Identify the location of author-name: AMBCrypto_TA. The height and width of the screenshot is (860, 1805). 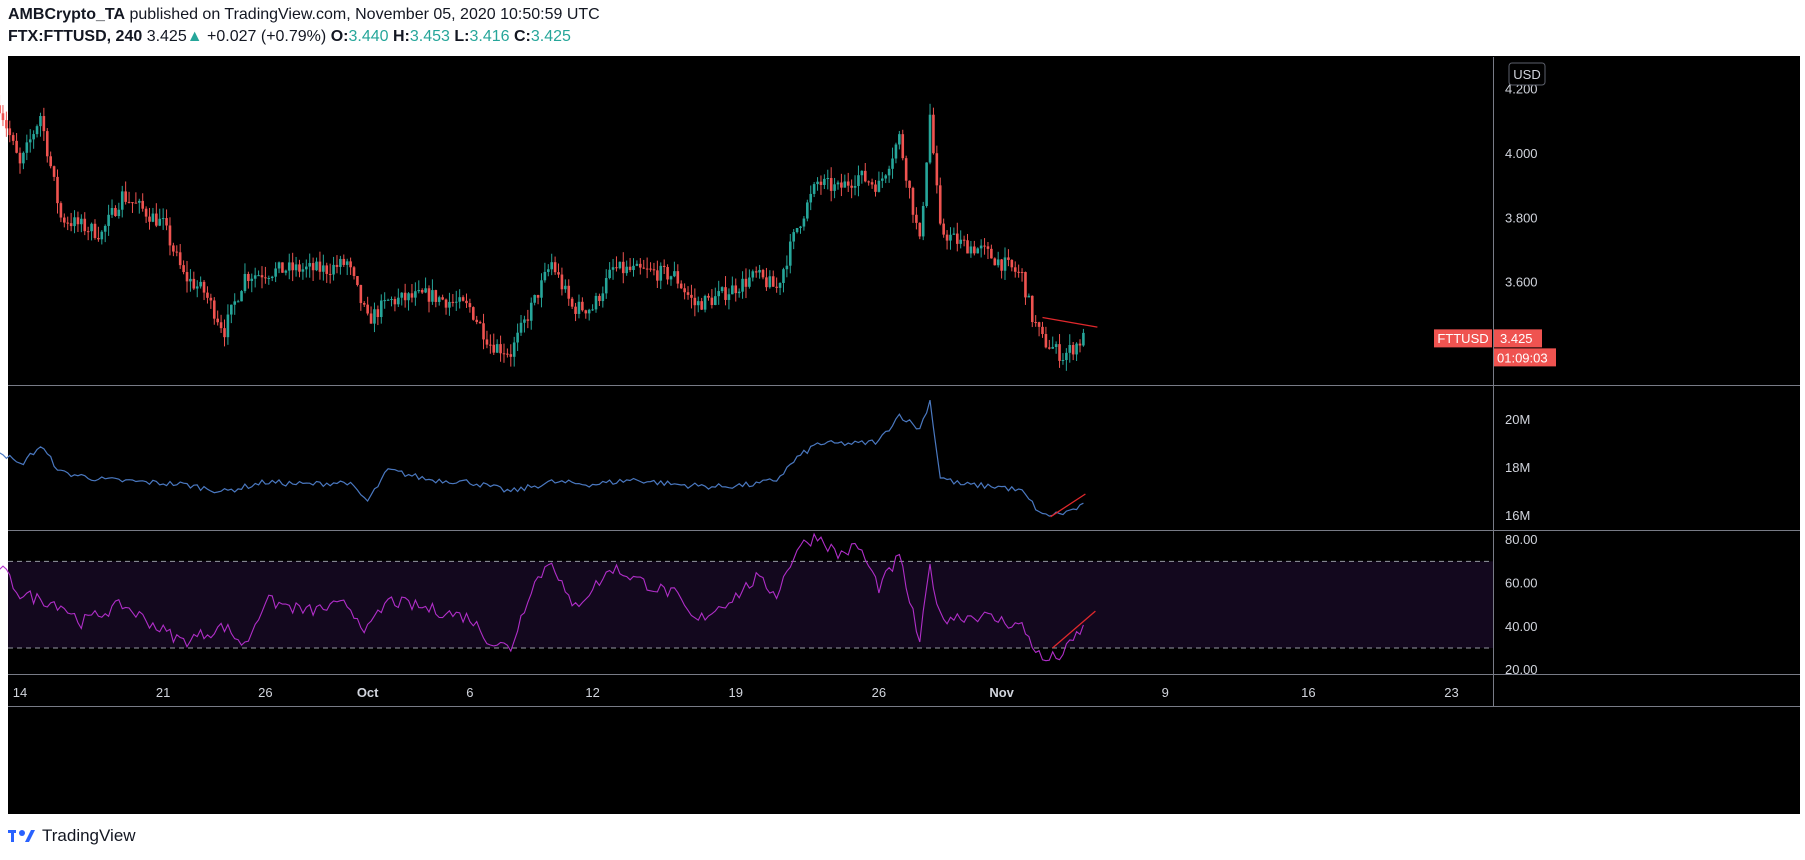
(67, 14).